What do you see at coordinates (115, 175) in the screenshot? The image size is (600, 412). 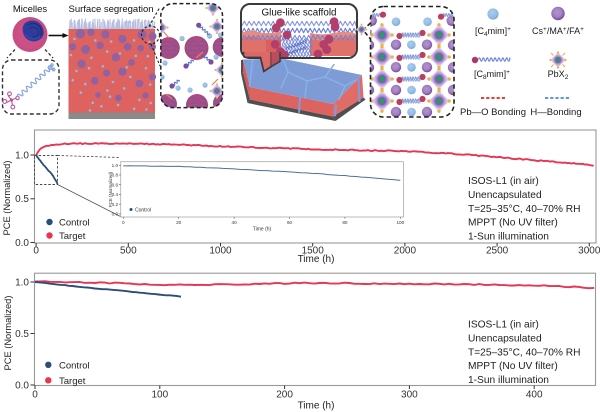 I see `svg-text: 0.8` at bounding box center [115, 175].